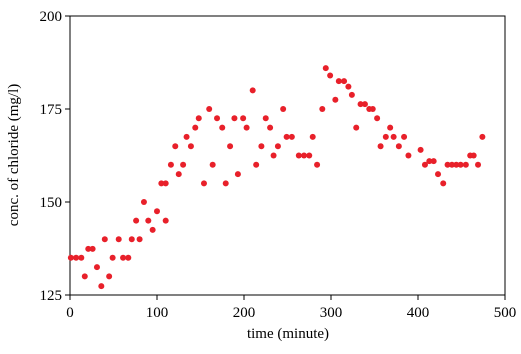  What do you see at coordinates (157, 313) in the screenshot?
I see `x-tick-label: 100` at bounding box center [157, 313].